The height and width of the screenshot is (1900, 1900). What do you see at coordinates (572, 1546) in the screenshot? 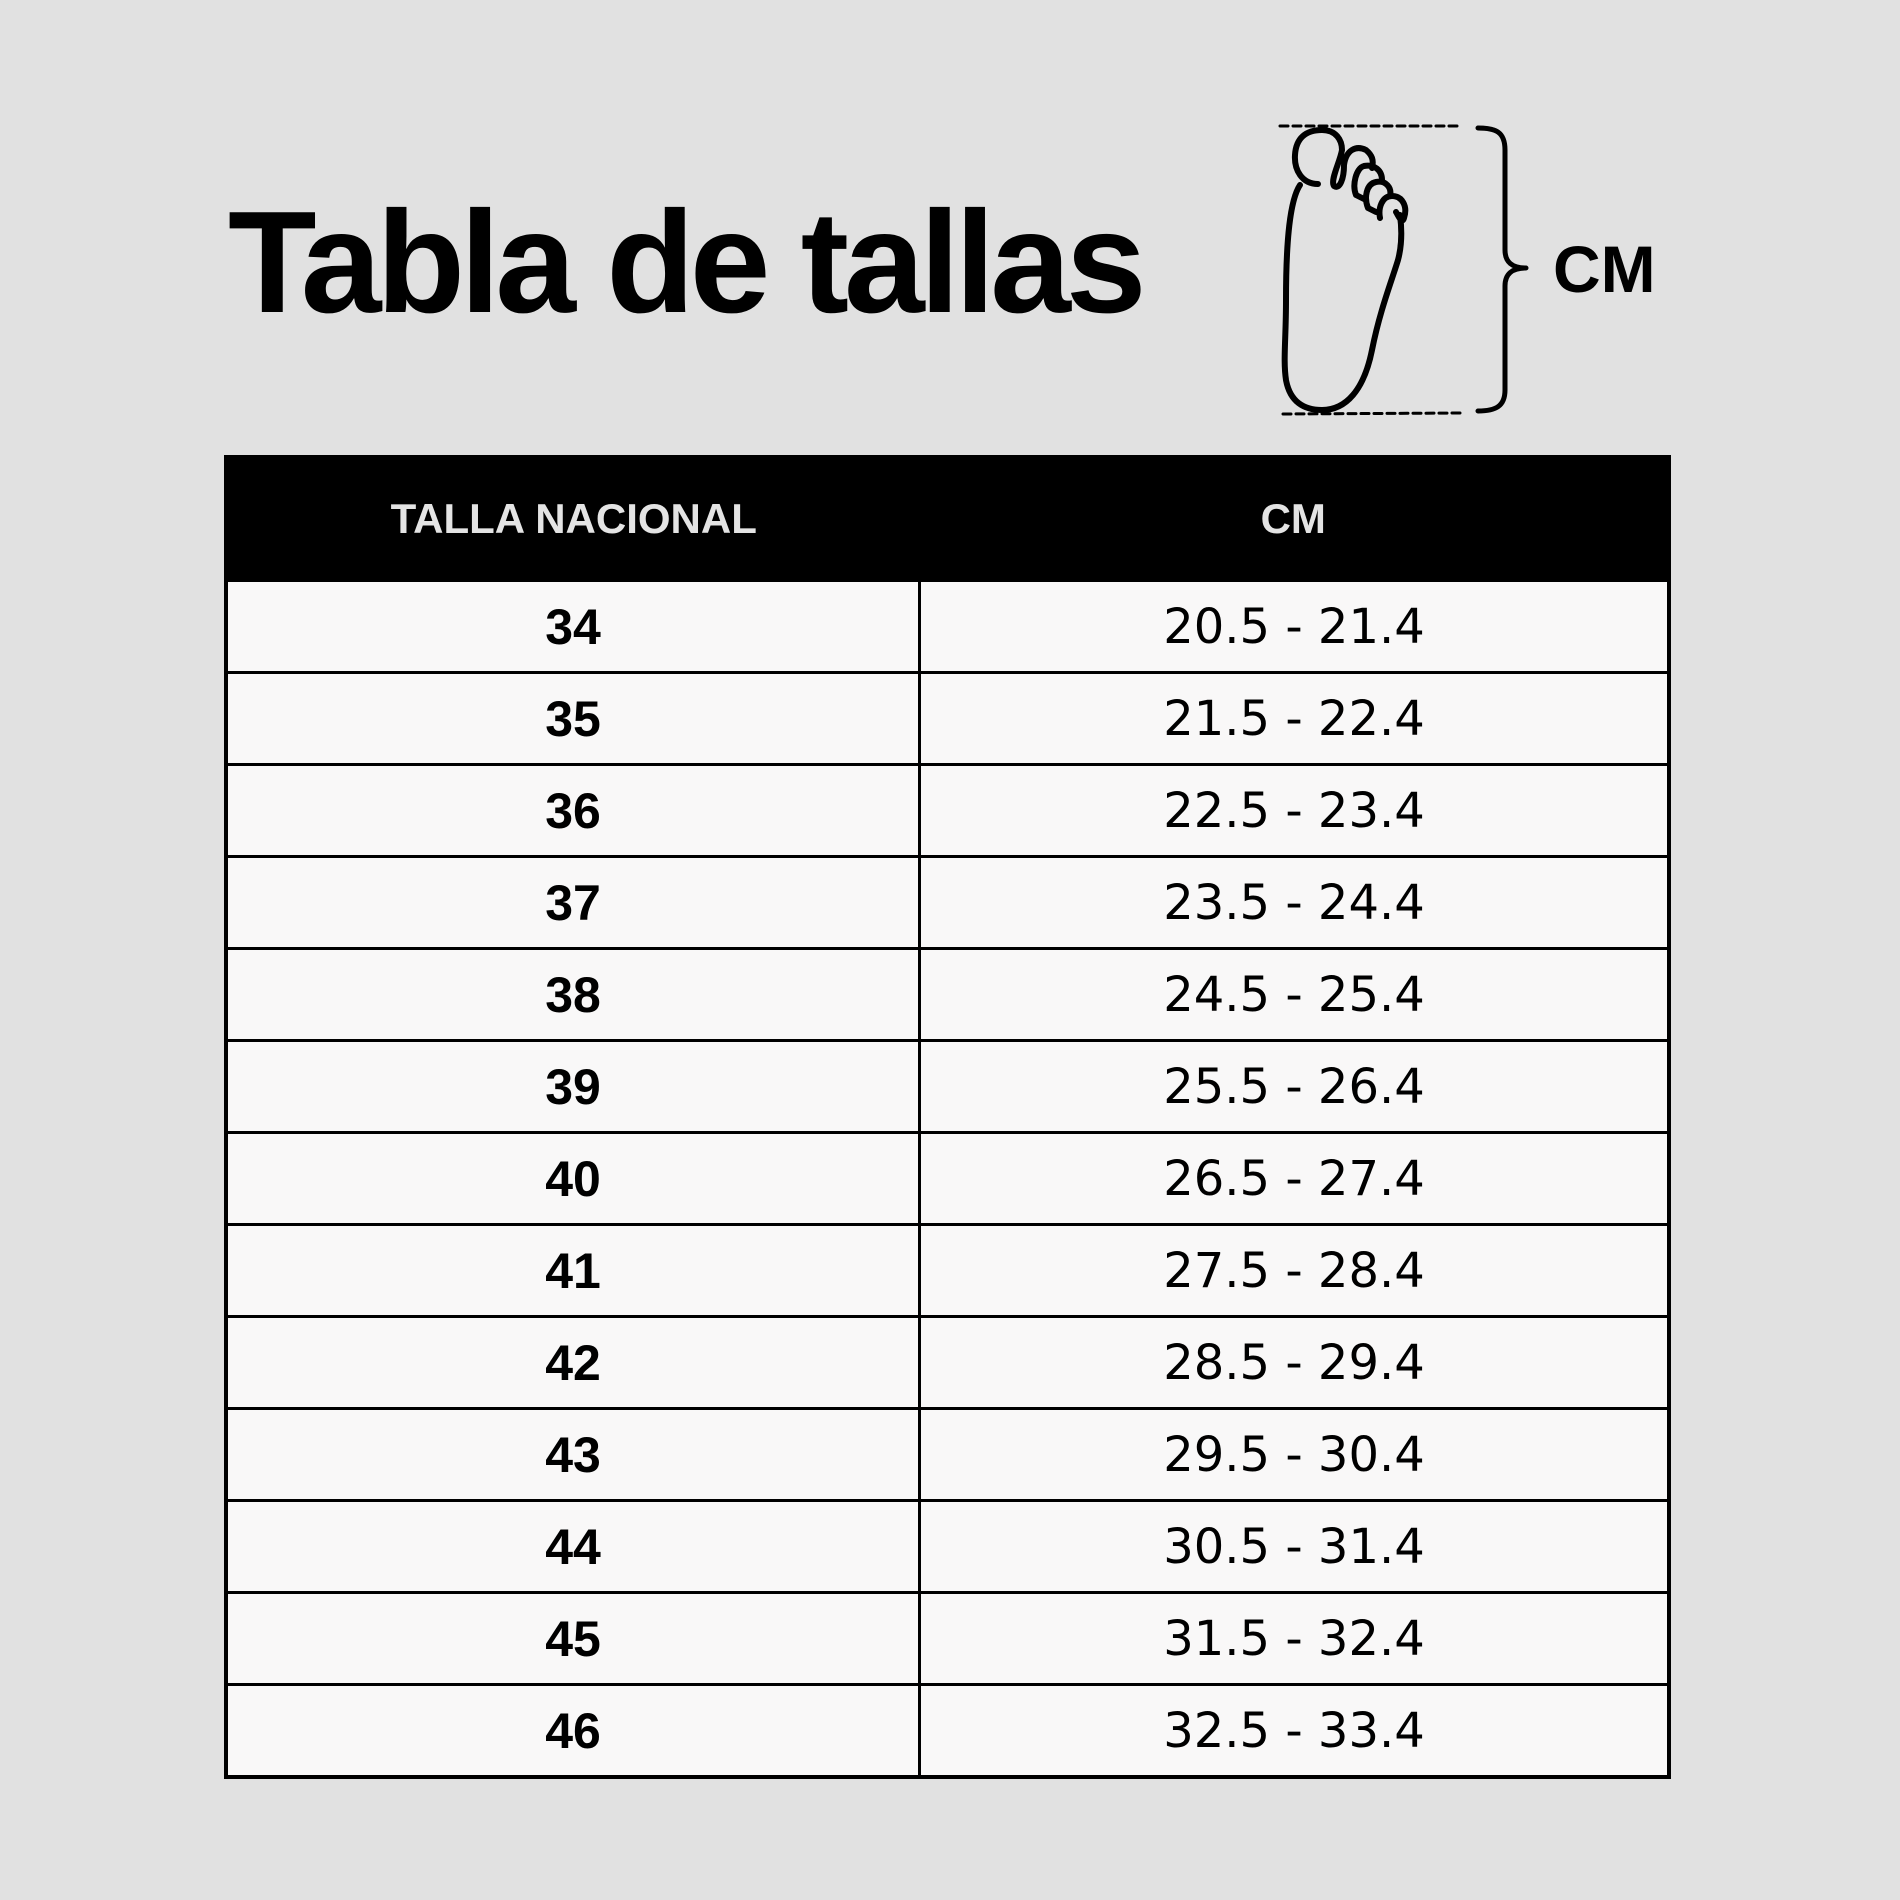
I see `size-cell: 44` at bounding box center [572, 1546].